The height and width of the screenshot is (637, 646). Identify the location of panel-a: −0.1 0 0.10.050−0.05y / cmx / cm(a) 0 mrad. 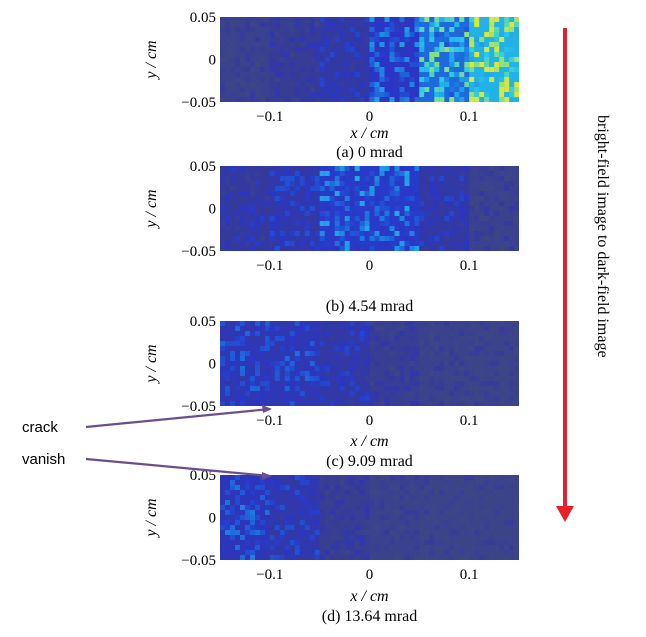
(331, 85).